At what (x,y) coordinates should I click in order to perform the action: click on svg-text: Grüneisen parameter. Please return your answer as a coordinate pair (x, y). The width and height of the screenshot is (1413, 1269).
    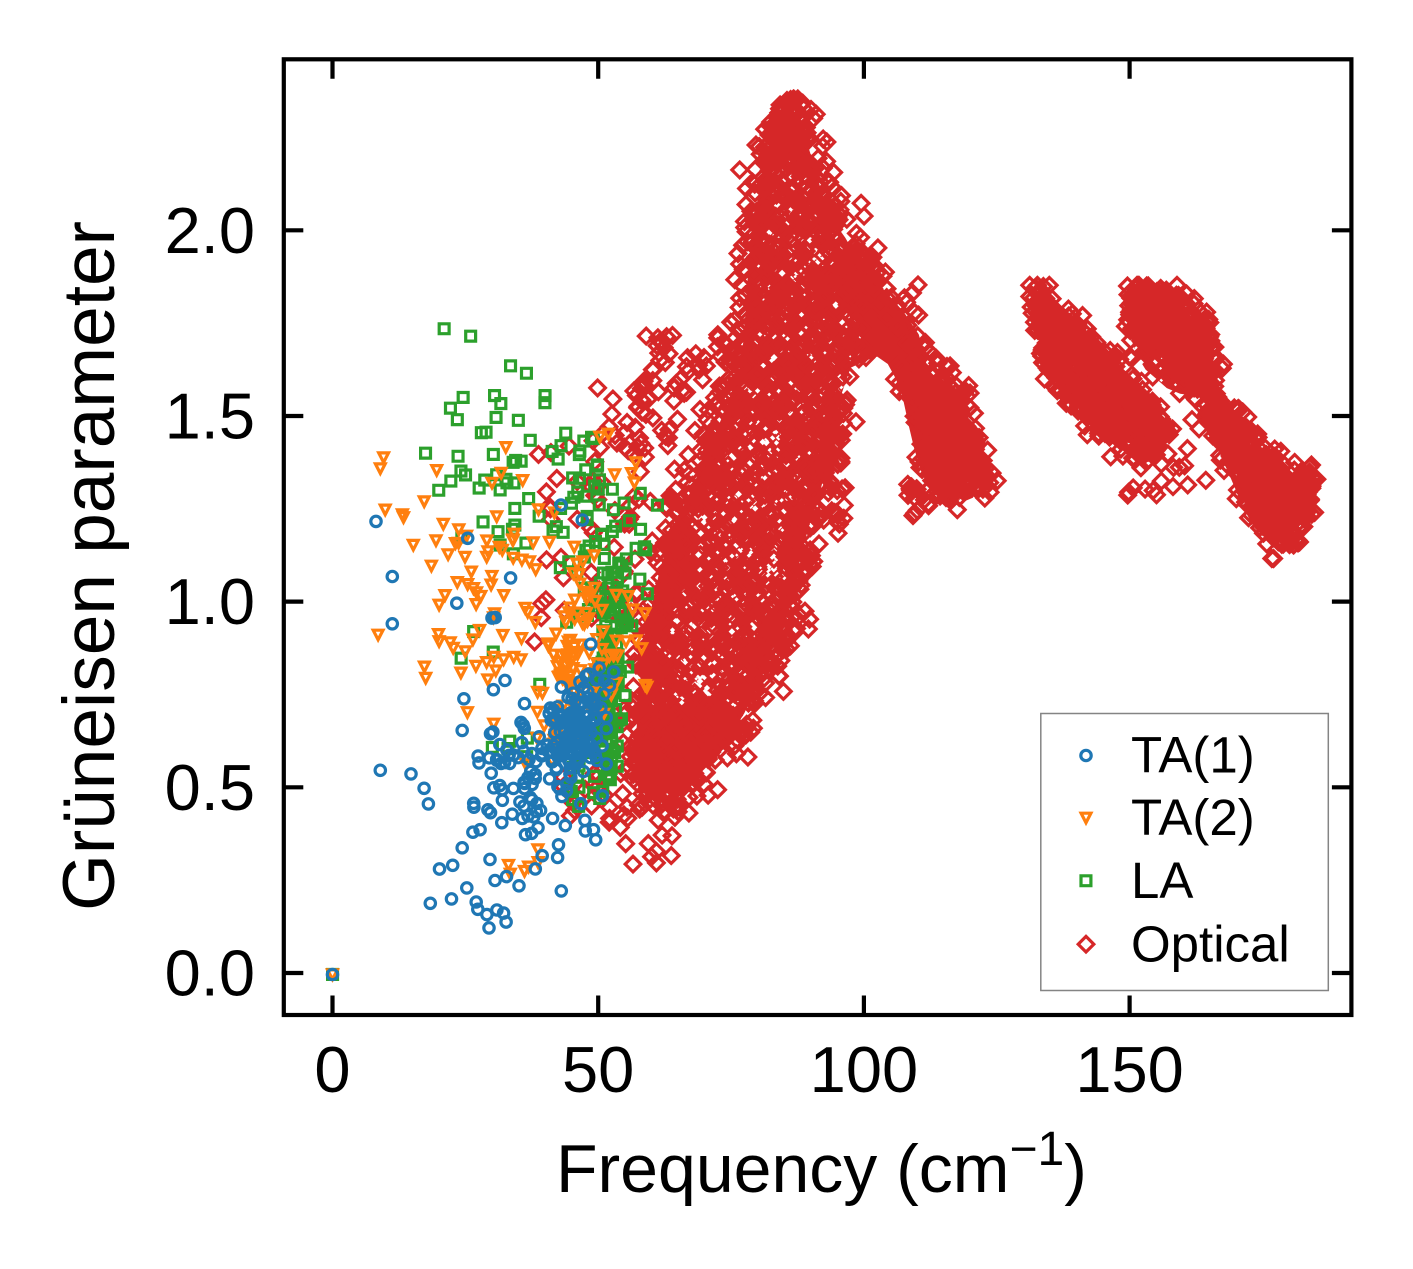
    Looking at the image, I should click on (89, 566).